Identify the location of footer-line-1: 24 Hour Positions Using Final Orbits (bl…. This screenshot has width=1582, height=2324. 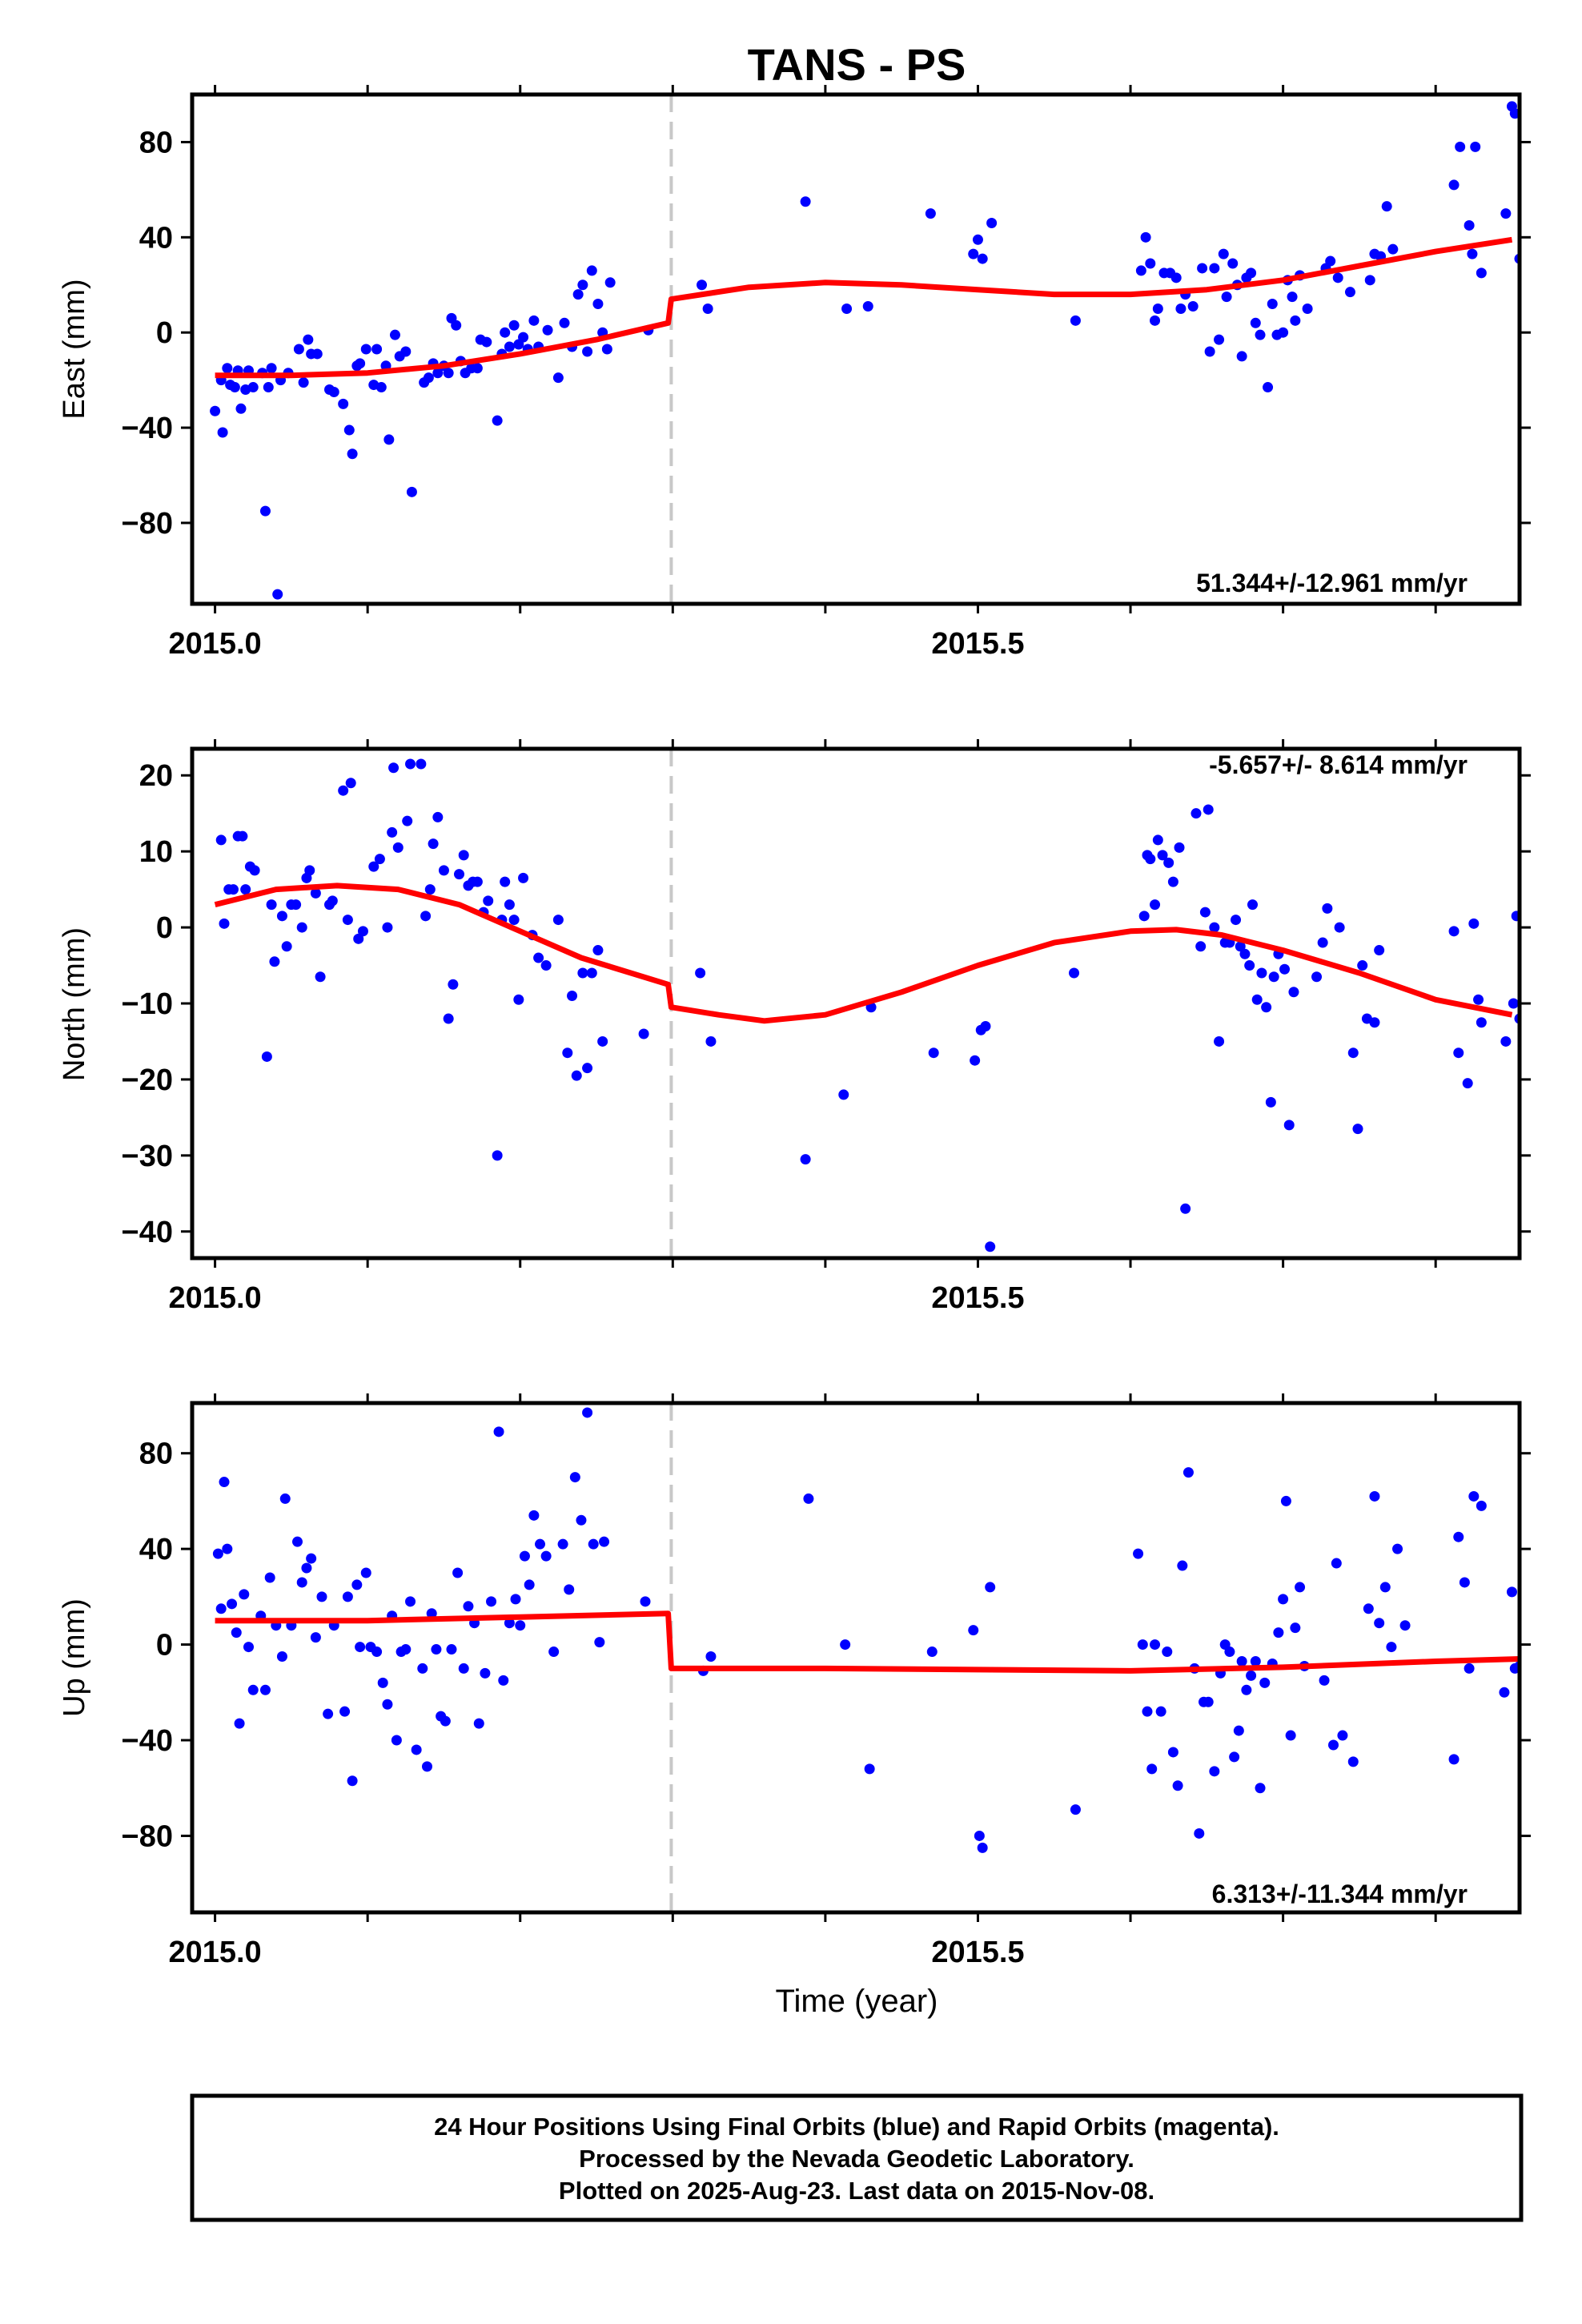
(856, 2127).